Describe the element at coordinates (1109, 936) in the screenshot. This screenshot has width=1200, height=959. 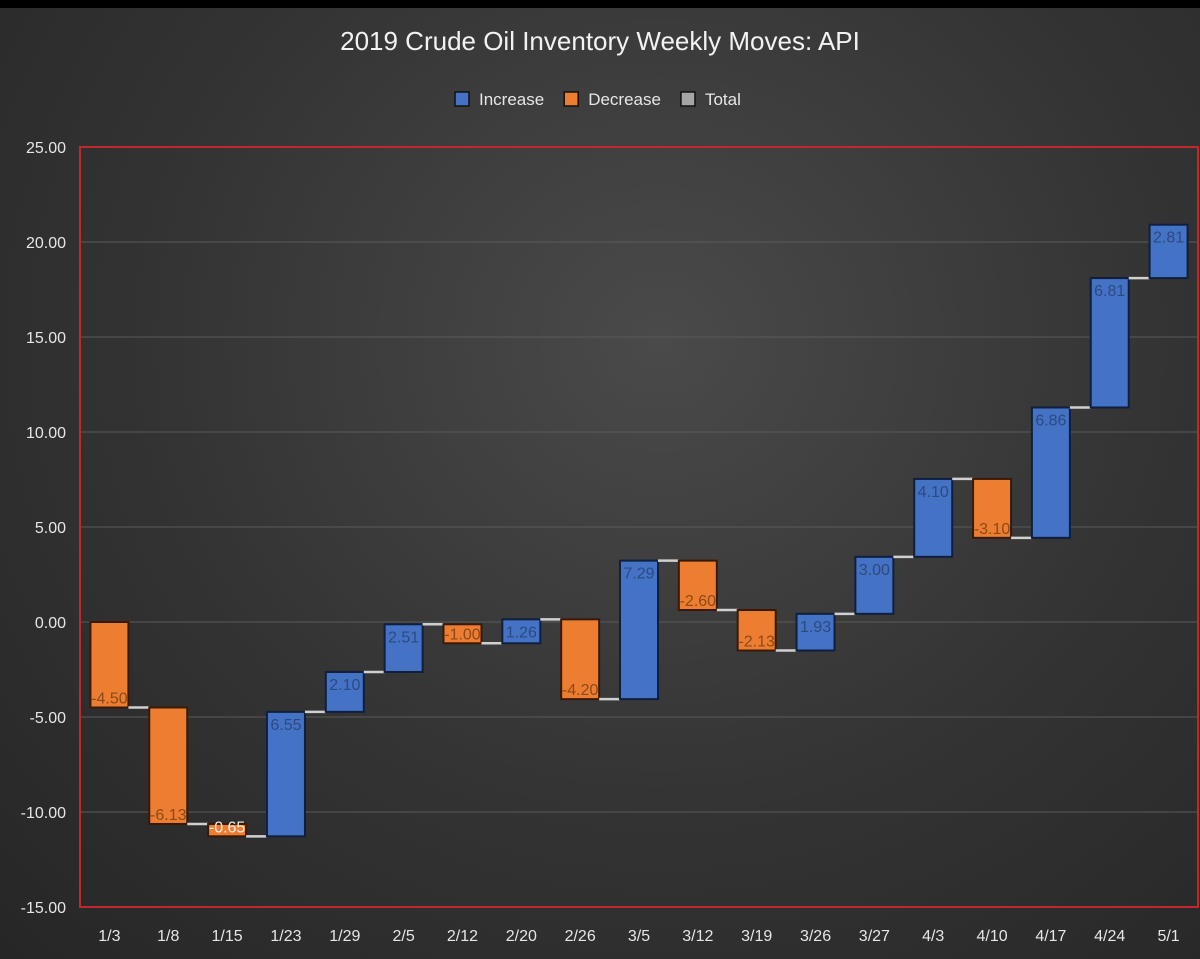
I see `x-tick-label: 4/24` at that location.